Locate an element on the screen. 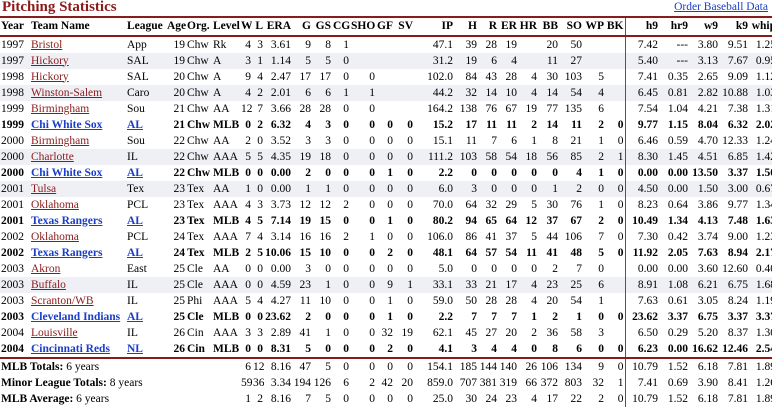 The height and width of the screenshot is (414, 772). team-name-link: Scranton/WB is located at coordinates (62, 300).